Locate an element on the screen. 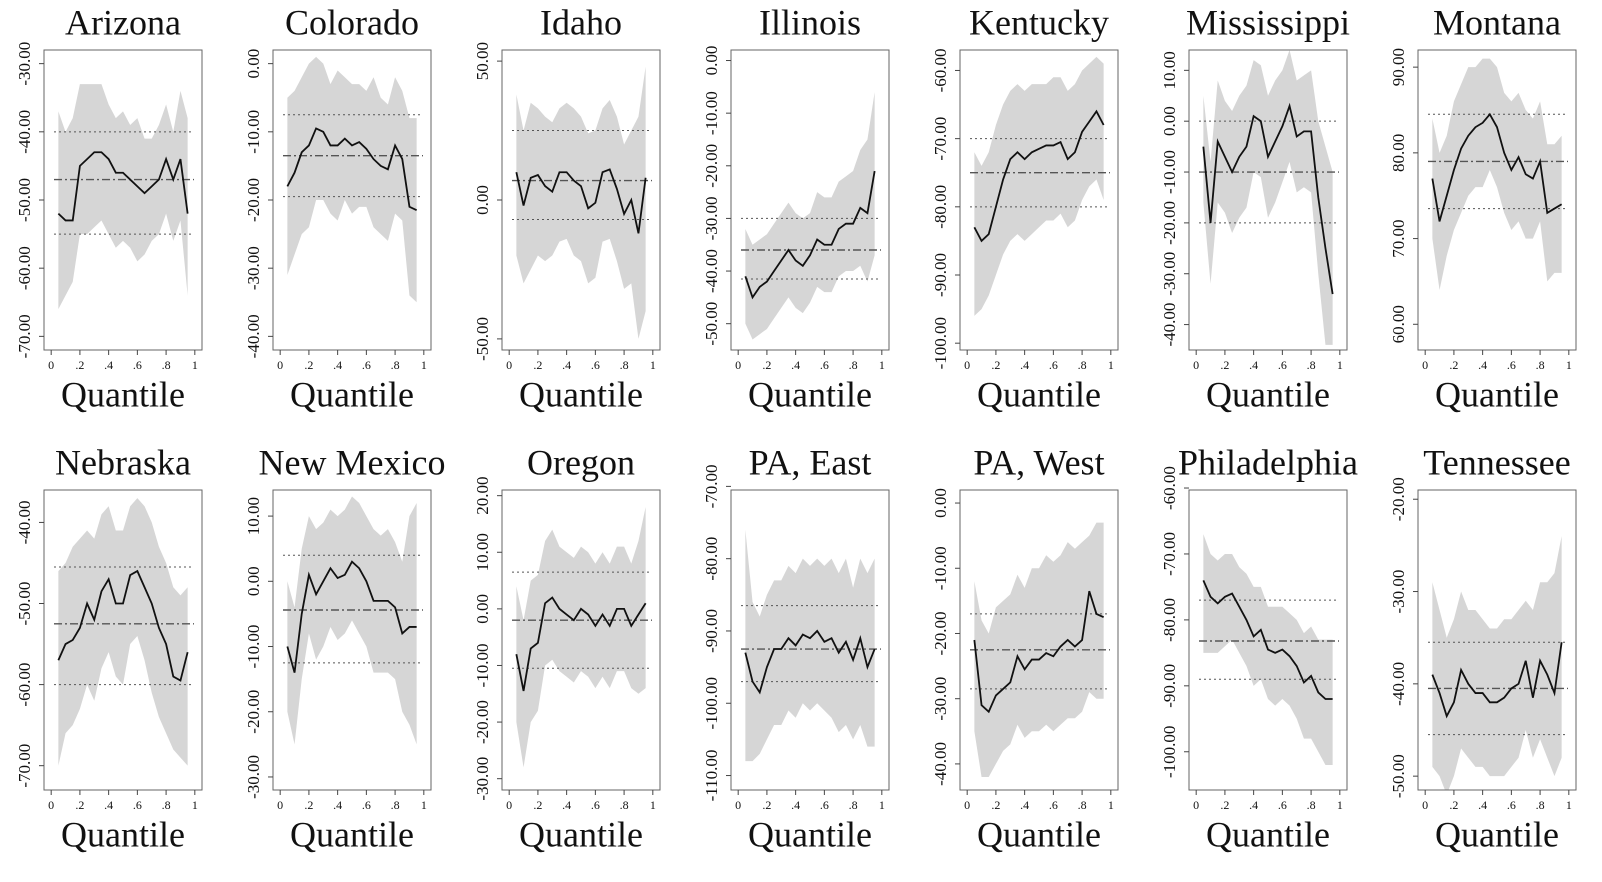 The height and width of the screenshot is (882, 1602). y-tick-label: 50.00 is located at coordinates (482, 61).